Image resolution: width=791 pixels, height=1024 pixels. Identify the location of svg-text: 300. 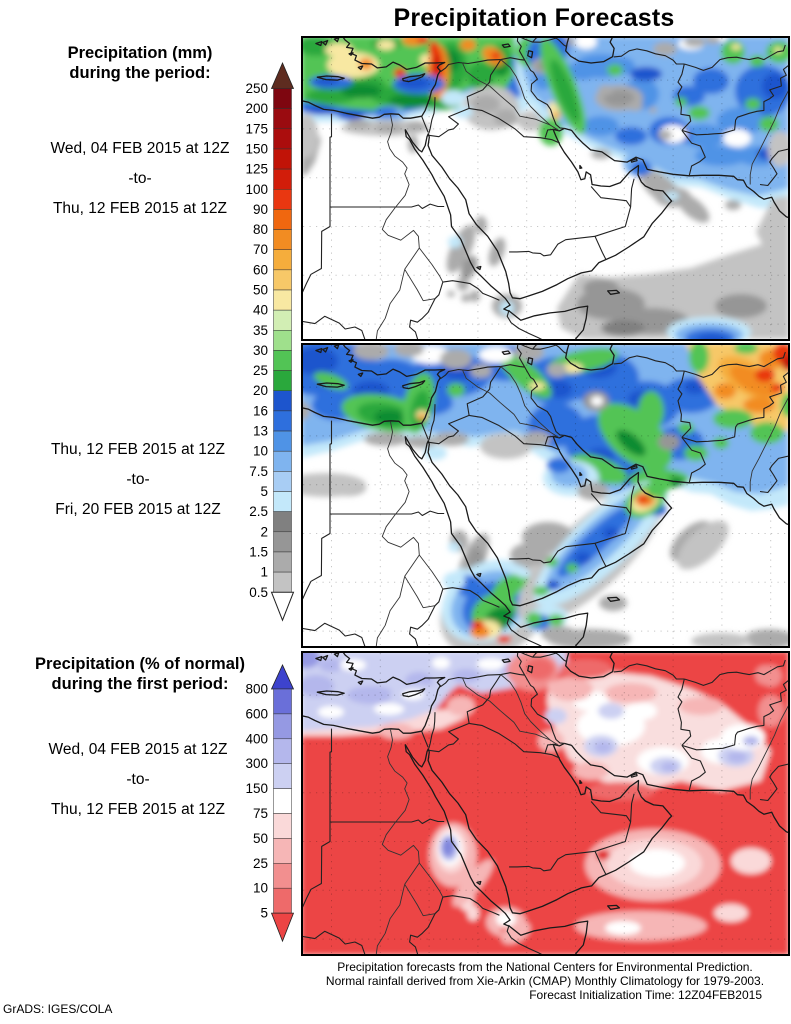
(256, 763).